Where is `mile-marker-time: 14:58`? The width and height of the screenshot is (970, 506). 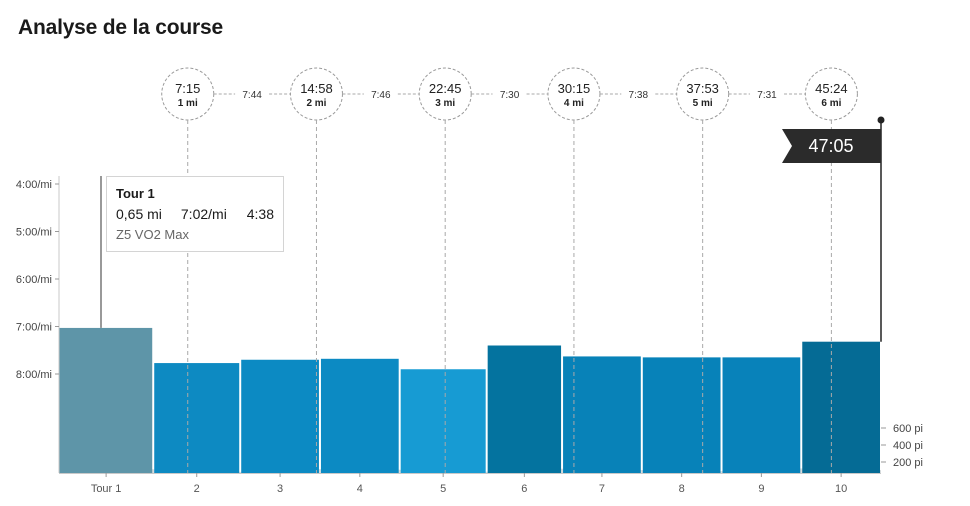
mile-marker-time: 14:58 is located at coordinates (316, 88).